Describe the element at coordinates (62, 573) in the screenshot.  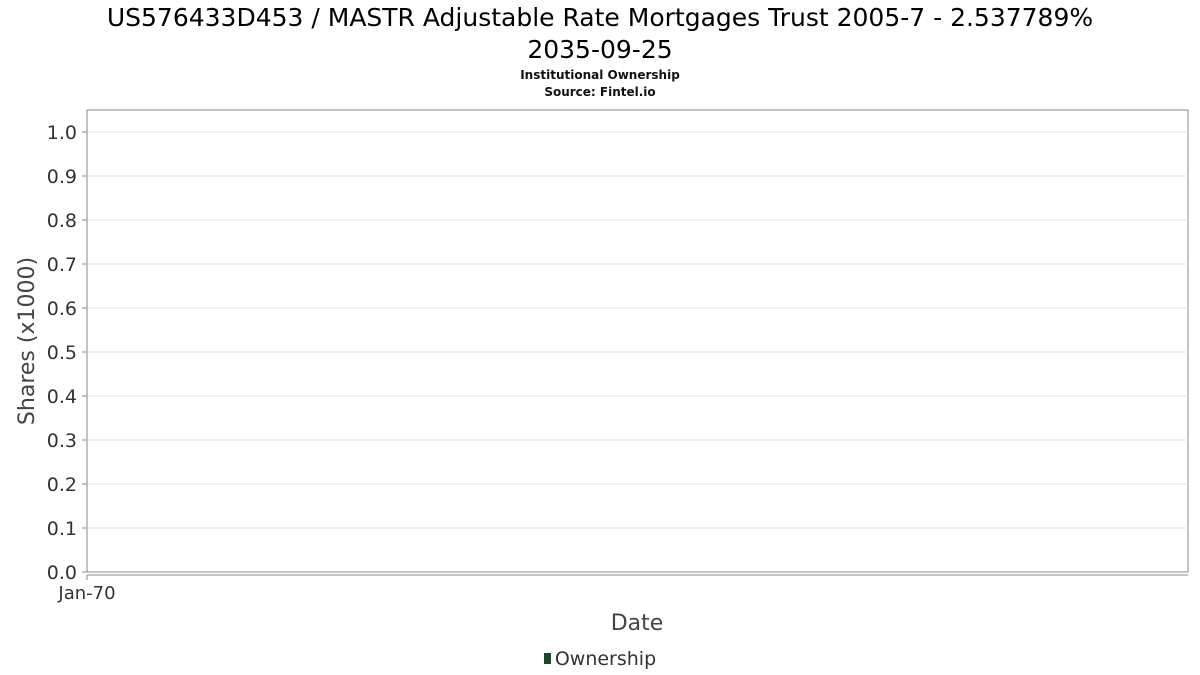
I see `y-tick-label: 0.0` at that location.